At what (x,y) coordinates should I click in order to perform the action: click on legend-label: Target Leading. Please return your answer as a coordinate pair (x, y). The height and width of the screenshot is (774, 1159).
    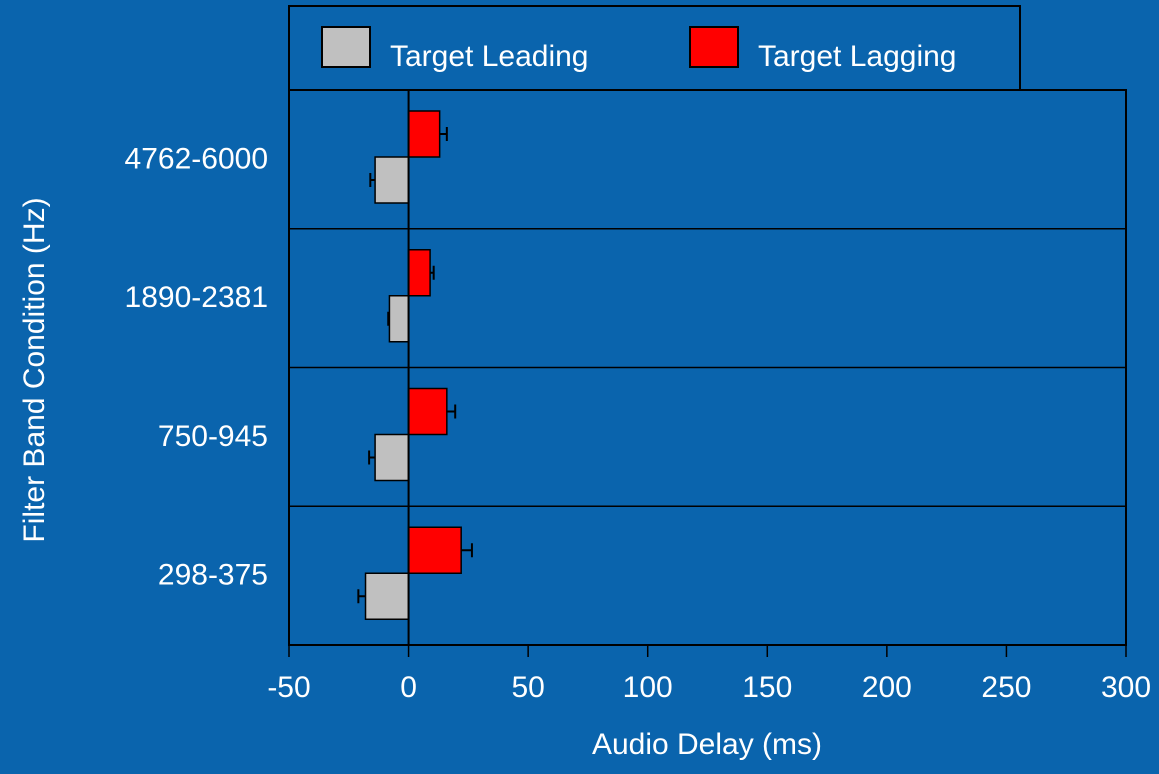
    Looking at the image, I should click on (489, 56).